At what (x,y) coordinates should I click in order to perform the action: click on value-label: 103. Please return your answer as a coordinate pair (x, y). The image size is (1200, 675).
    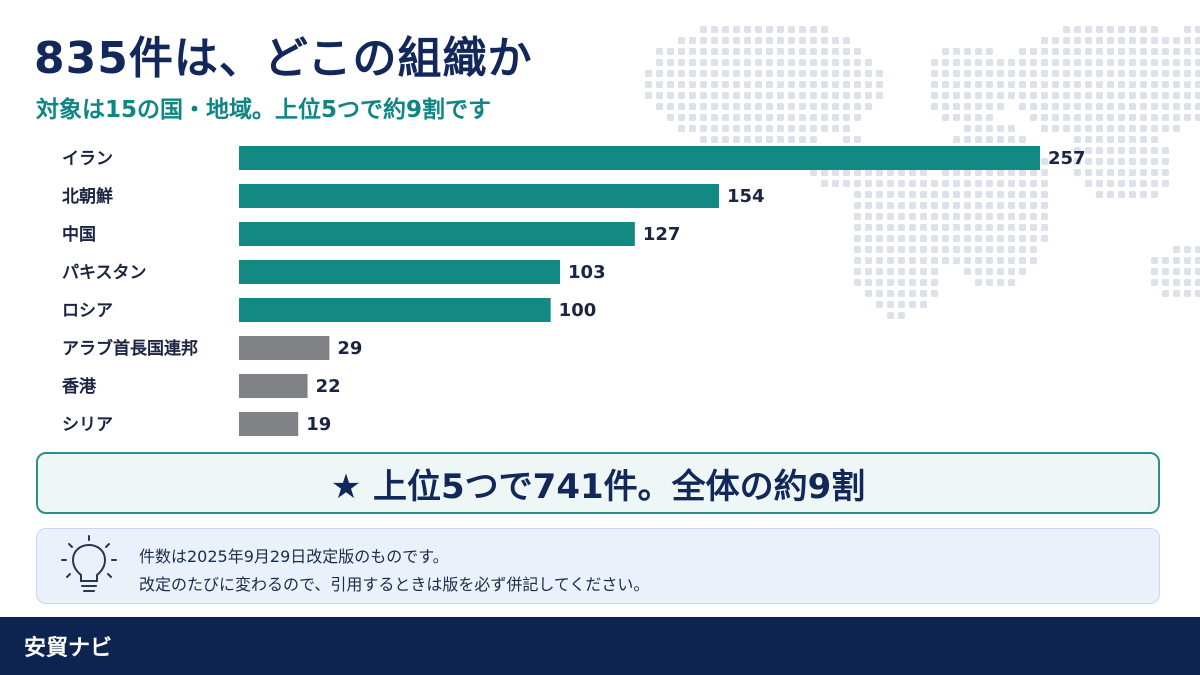
    Looking at the image, I should click on (587, 272).